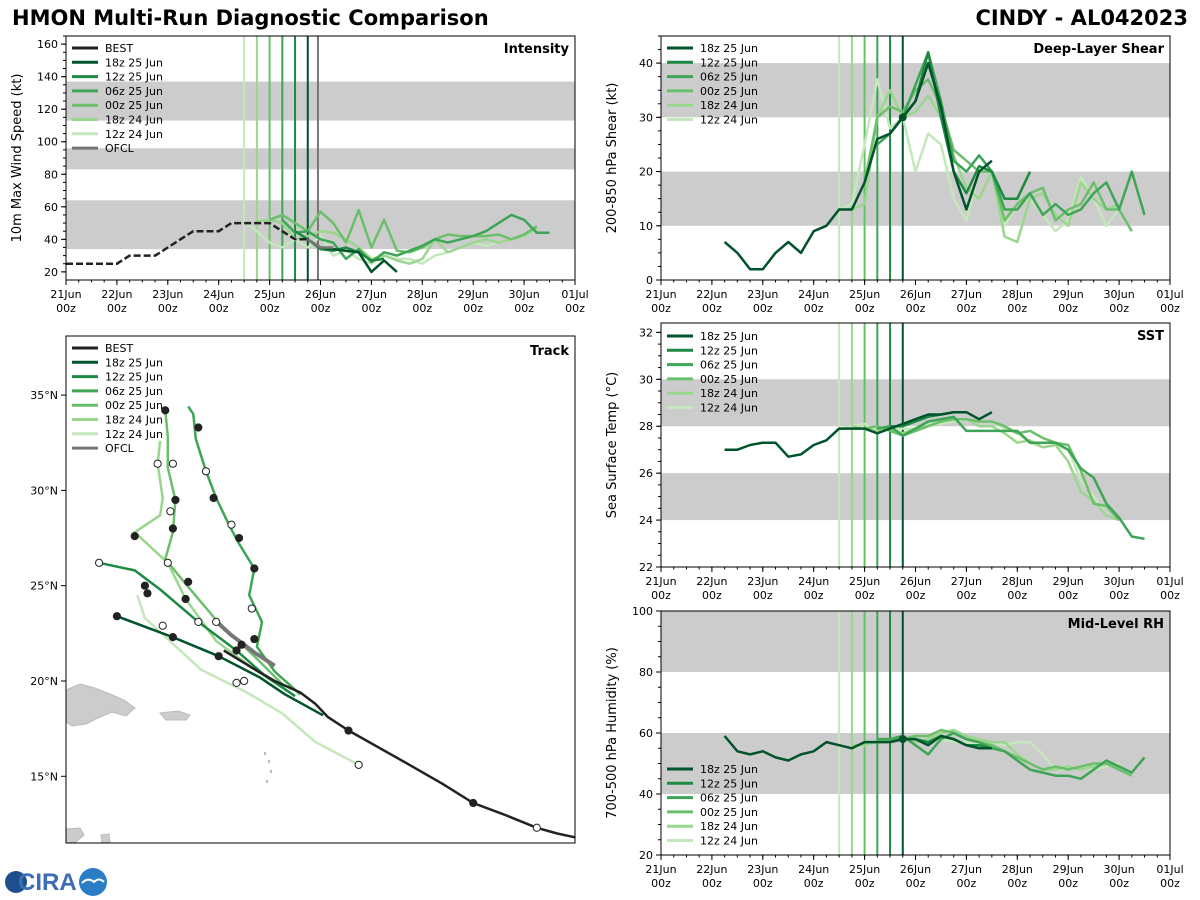 The image size is (1200, 900). What do you see at coordinates (1098, 49) in the screenshot?
I see `shear-panel-title: Deep-Layer Shear` at bounding box center [1098, 49].